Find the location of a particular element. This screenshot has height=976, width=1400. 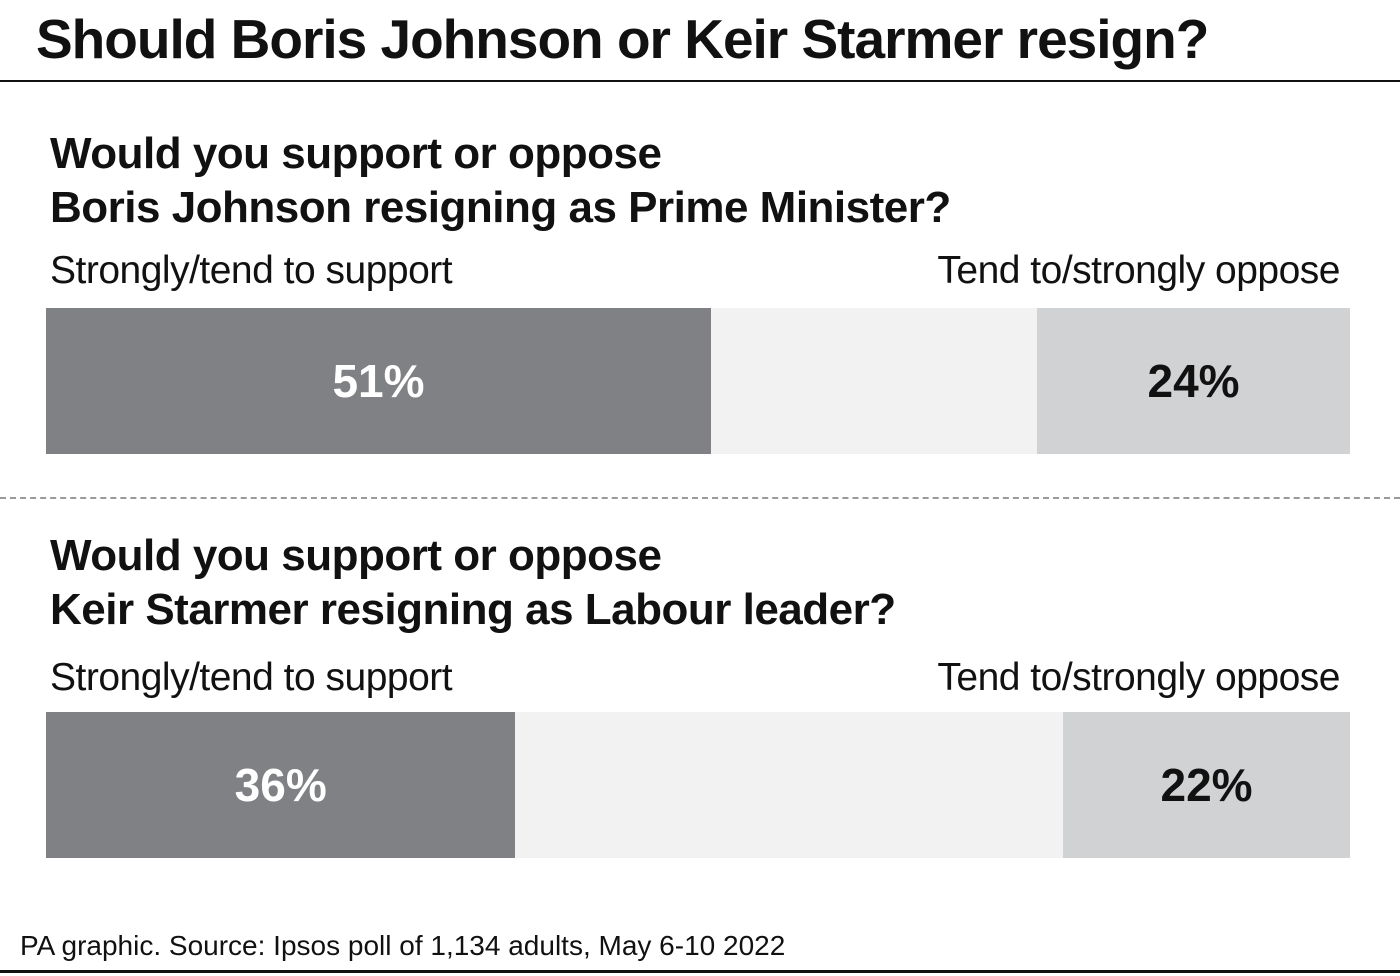

title-rule is located at coordinates (700, 81).